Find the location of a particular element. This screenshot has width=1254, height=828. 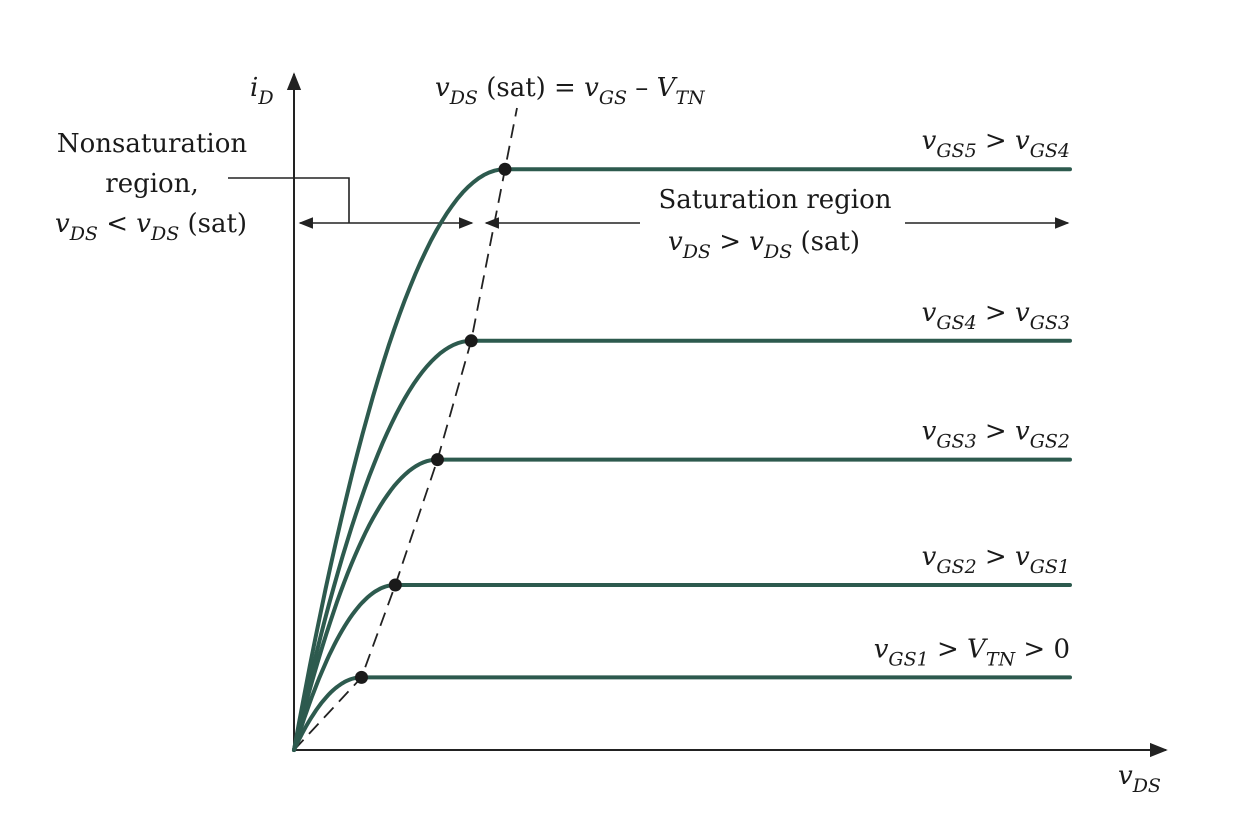

curve-label-1: vGS1 > VTN > 0 is located at coordinates (972, 652).